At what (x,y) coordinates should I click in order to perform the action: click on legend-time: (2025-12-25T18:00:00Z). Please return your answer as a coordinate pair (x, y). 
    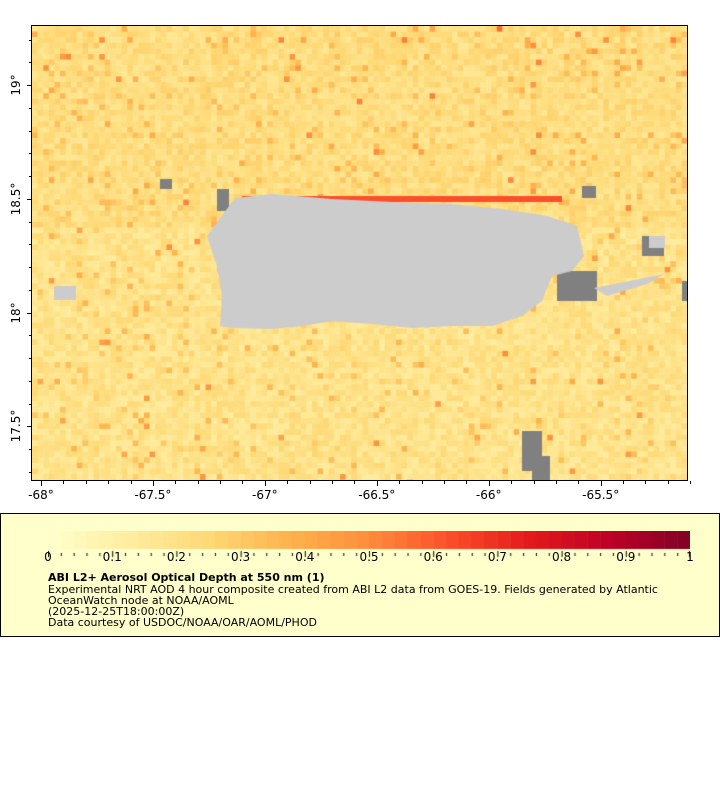
    Looking at the image, I should click on (116, 611).